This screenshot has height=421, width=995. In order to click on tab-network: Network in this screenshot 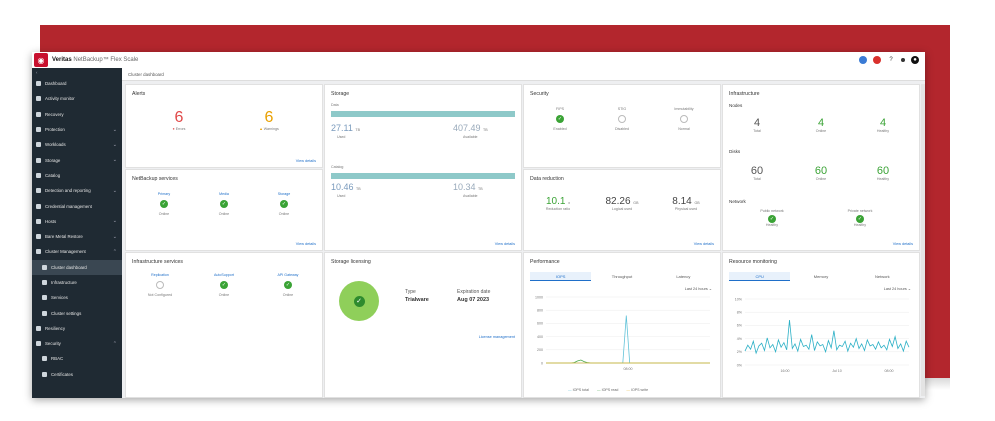, I will do `click(882, 276)`.